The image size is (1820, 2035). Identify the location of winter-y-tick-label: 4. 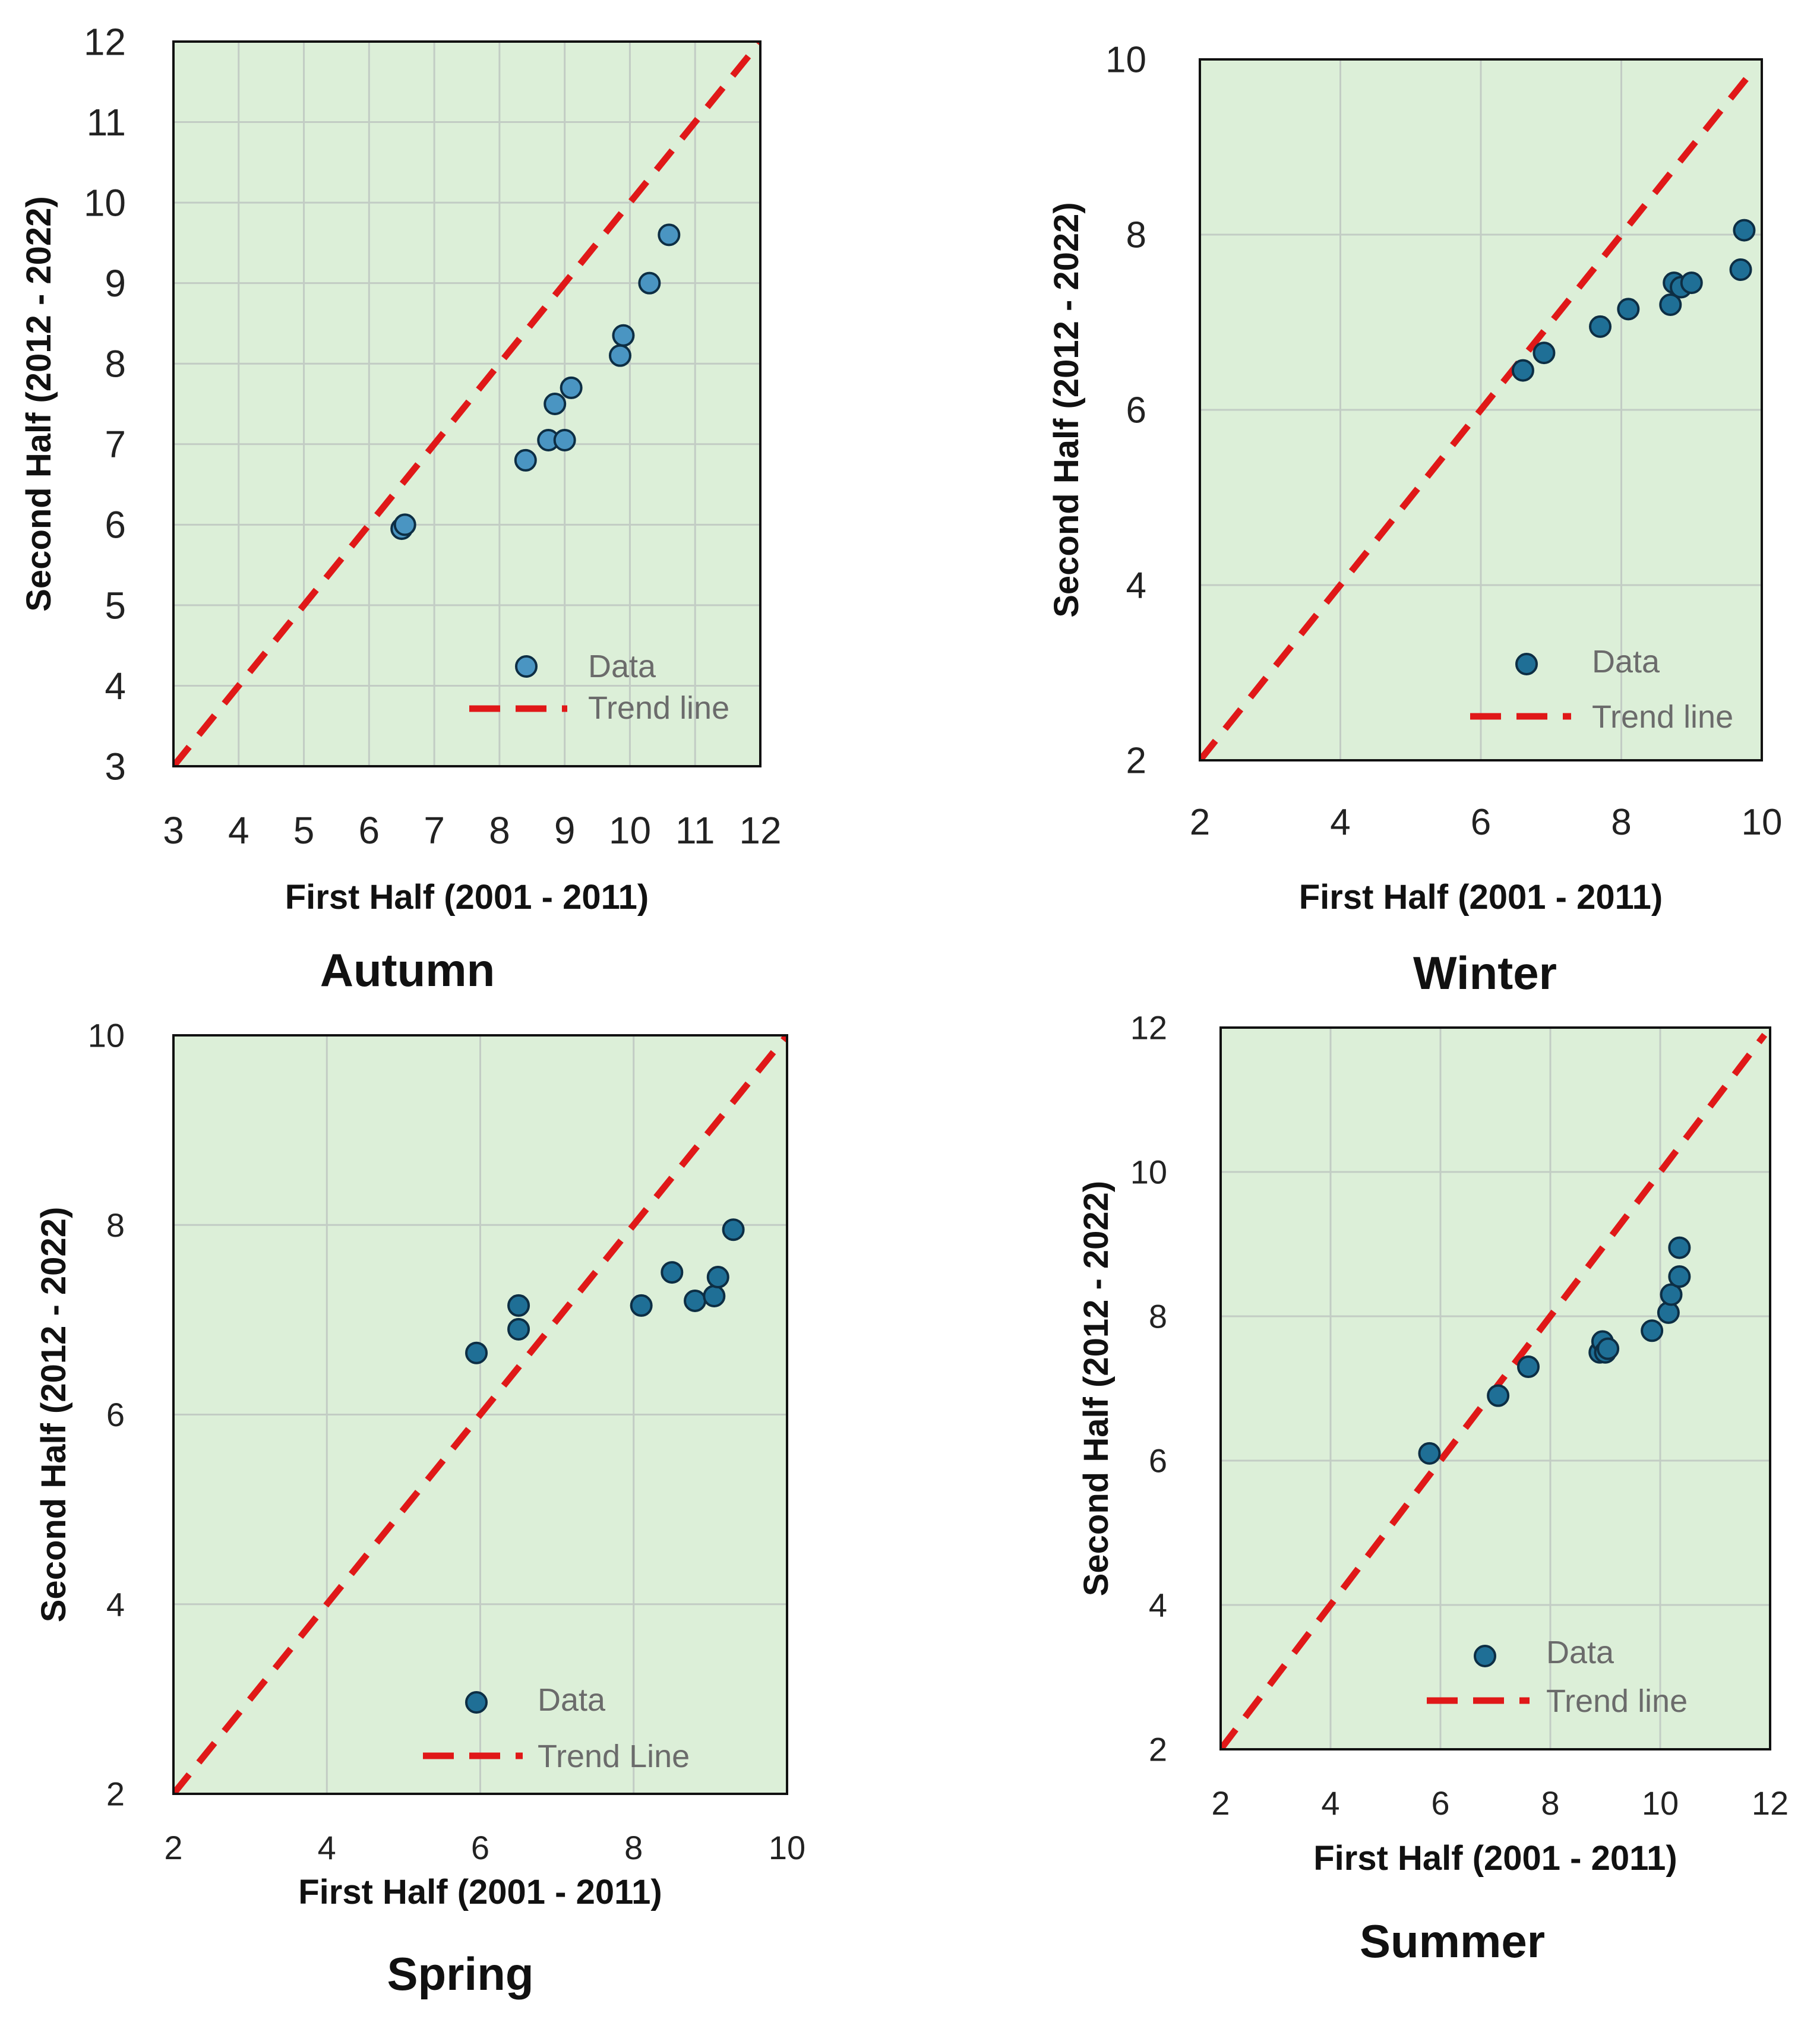
(1136, 585).